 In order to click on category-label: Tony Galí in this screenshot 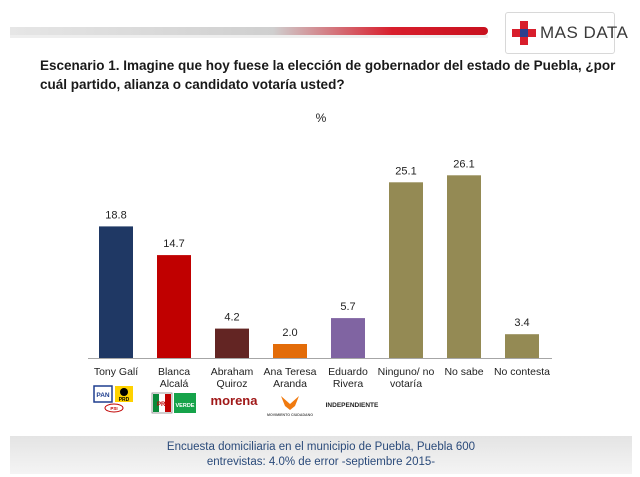, I will do `click(116, 372)`.